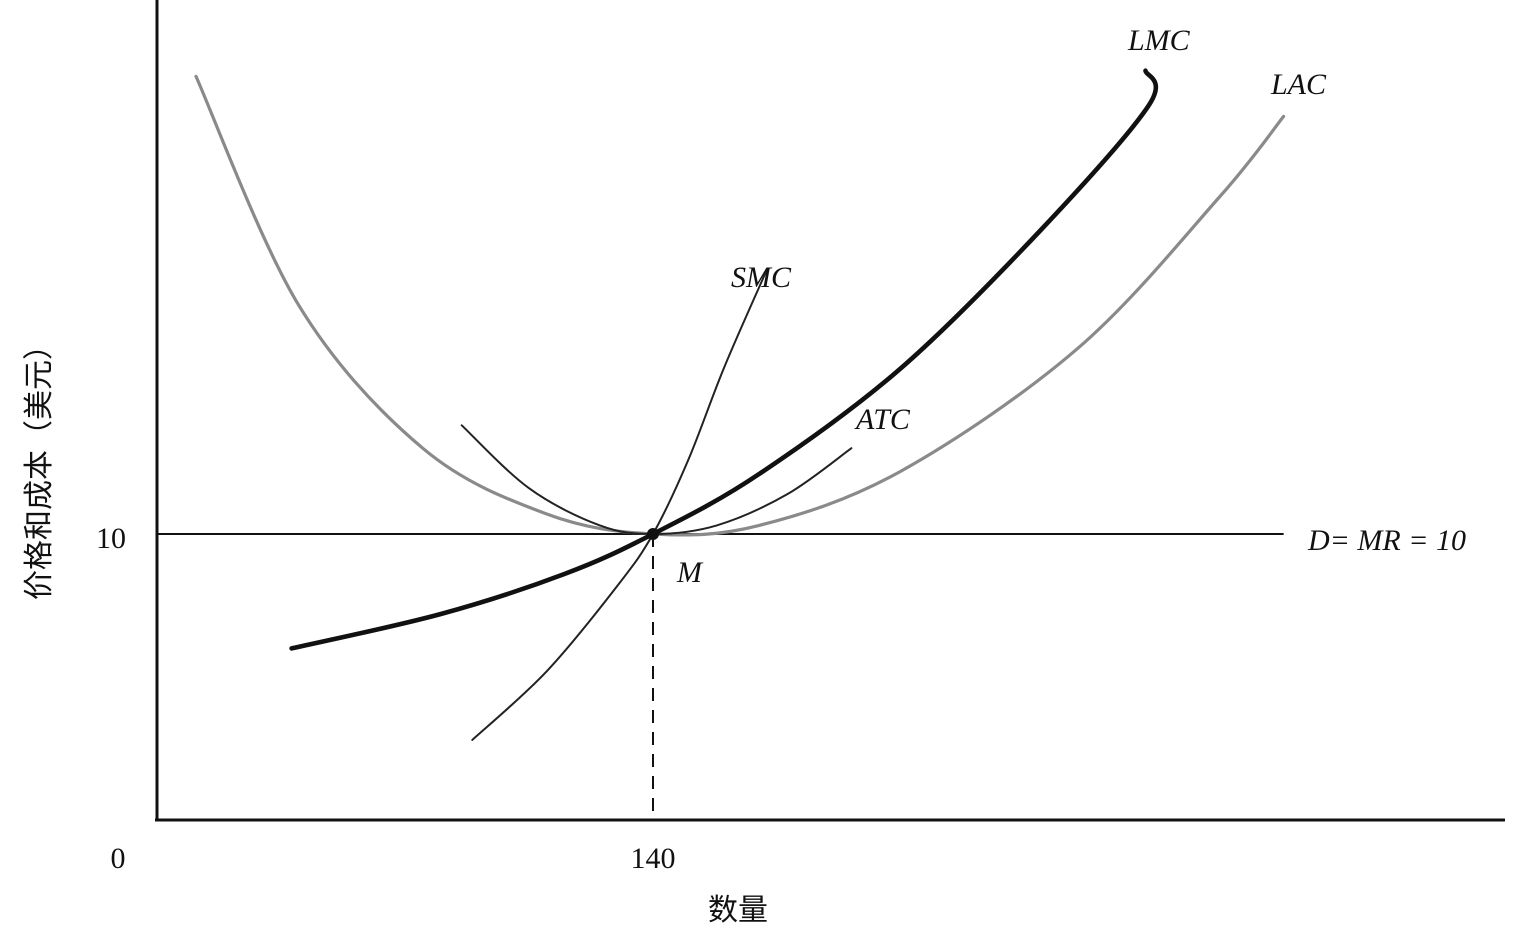 The height and width of the screenshot is (930, 1515). Describe the element at coordinates (619, 505) in the screenshot. I see `series-line-smc` at that location.